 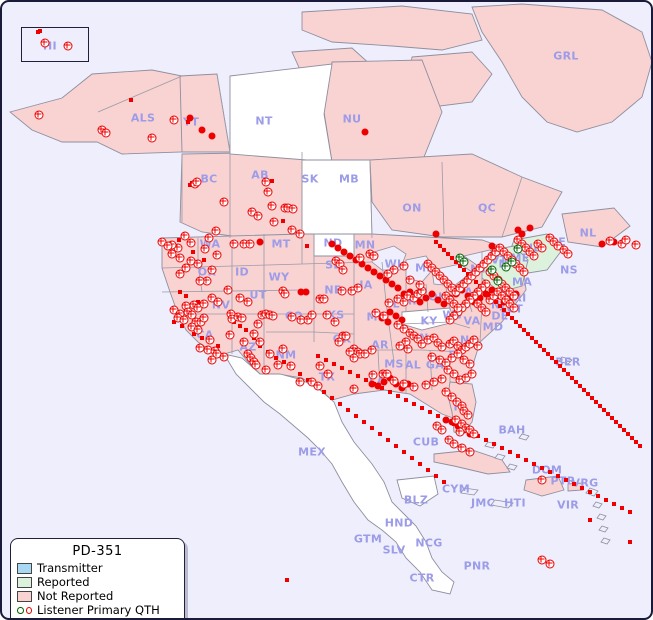 I want to click on legend-title: PD-351, so click(x=97, y=551).